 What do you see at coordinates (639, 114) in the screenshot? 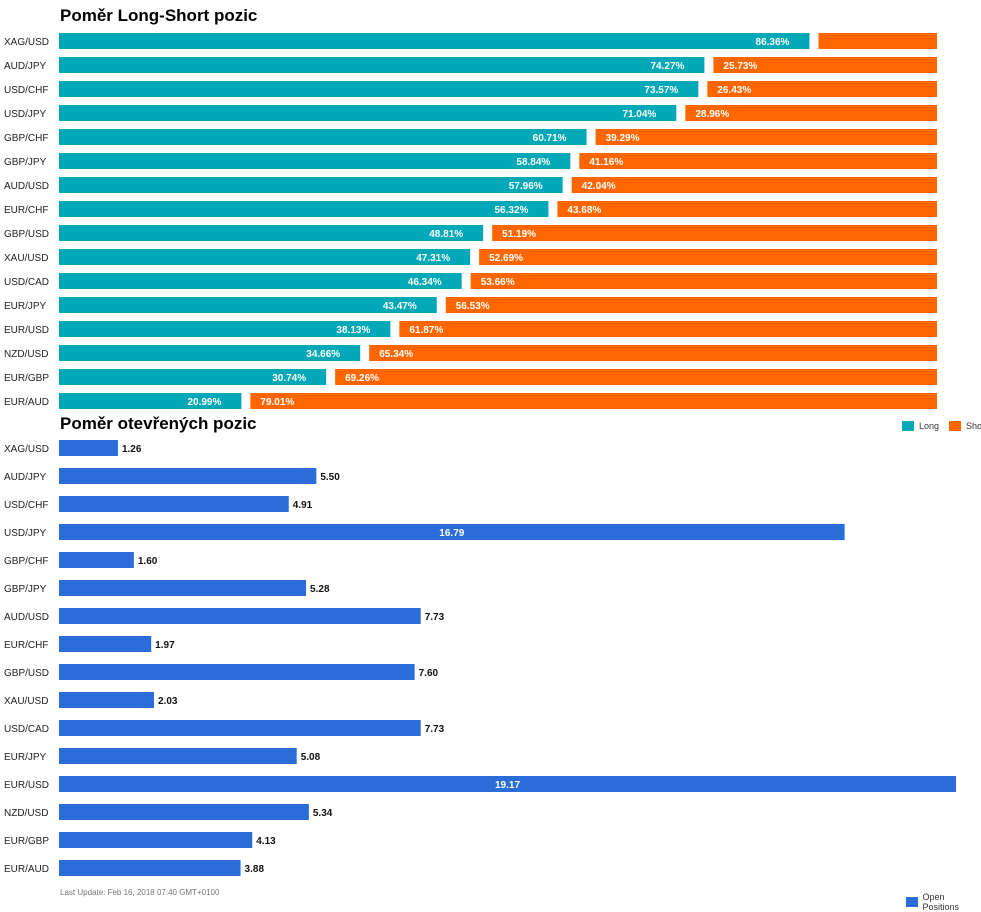
I see `label-long-usd-jpy: 71.04%` at bounding box center [639, 114].